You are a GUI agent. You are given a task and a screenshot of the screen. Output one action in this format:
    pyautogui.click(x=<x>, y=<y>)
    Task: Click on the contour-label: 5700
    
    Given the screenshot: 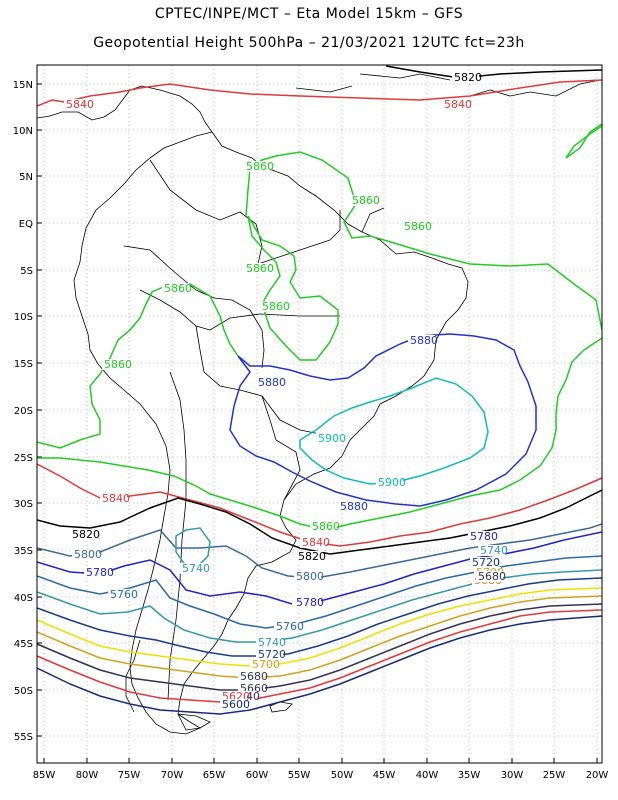 What is the action you would take?
    pyautogui.click(x=266, y=664)
    